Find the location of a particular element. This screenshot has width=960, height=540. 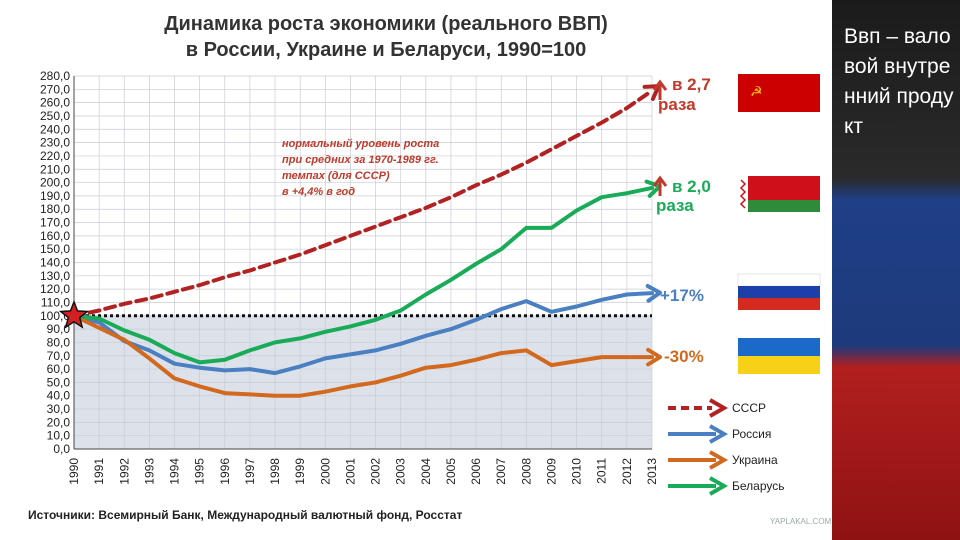

ukraine-flag-icon is located at coordinates (779, 356).